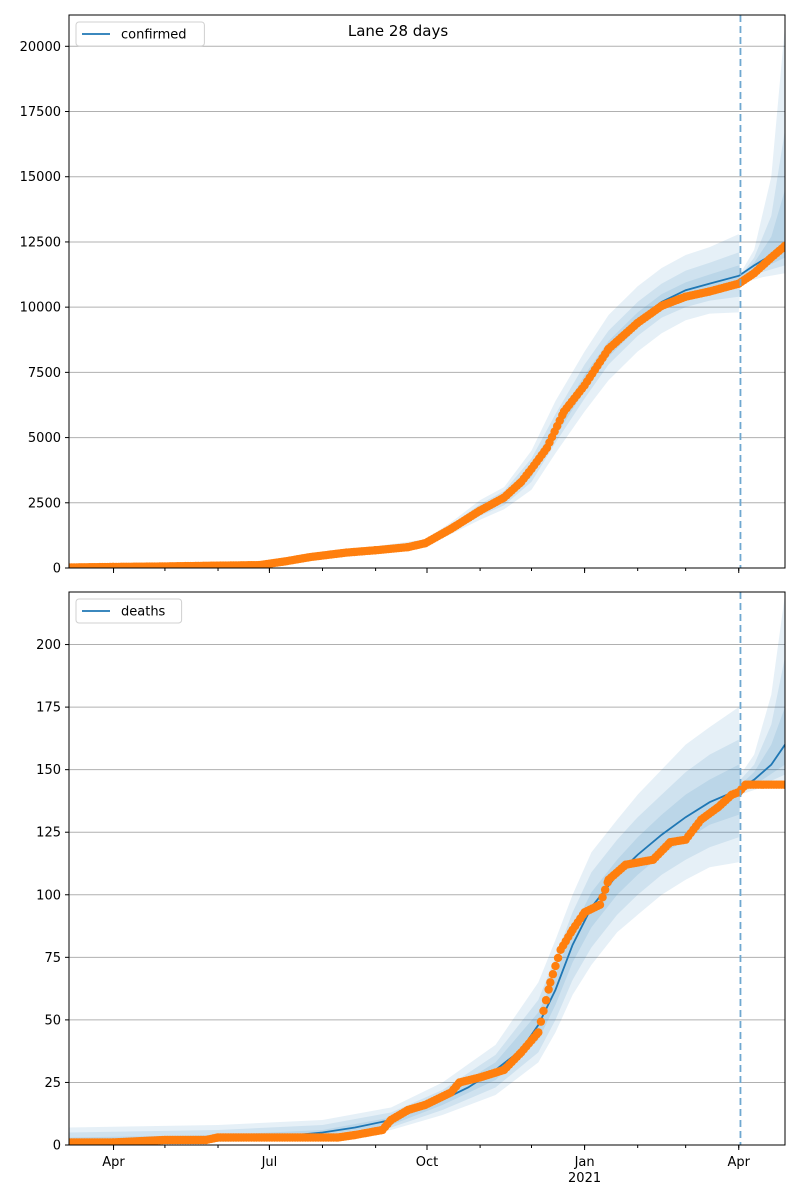 The image size is (800, 1200). Describe the element at coordinates (48, 708) in the screenshot. I see `y-tick-label: 175` at that location.